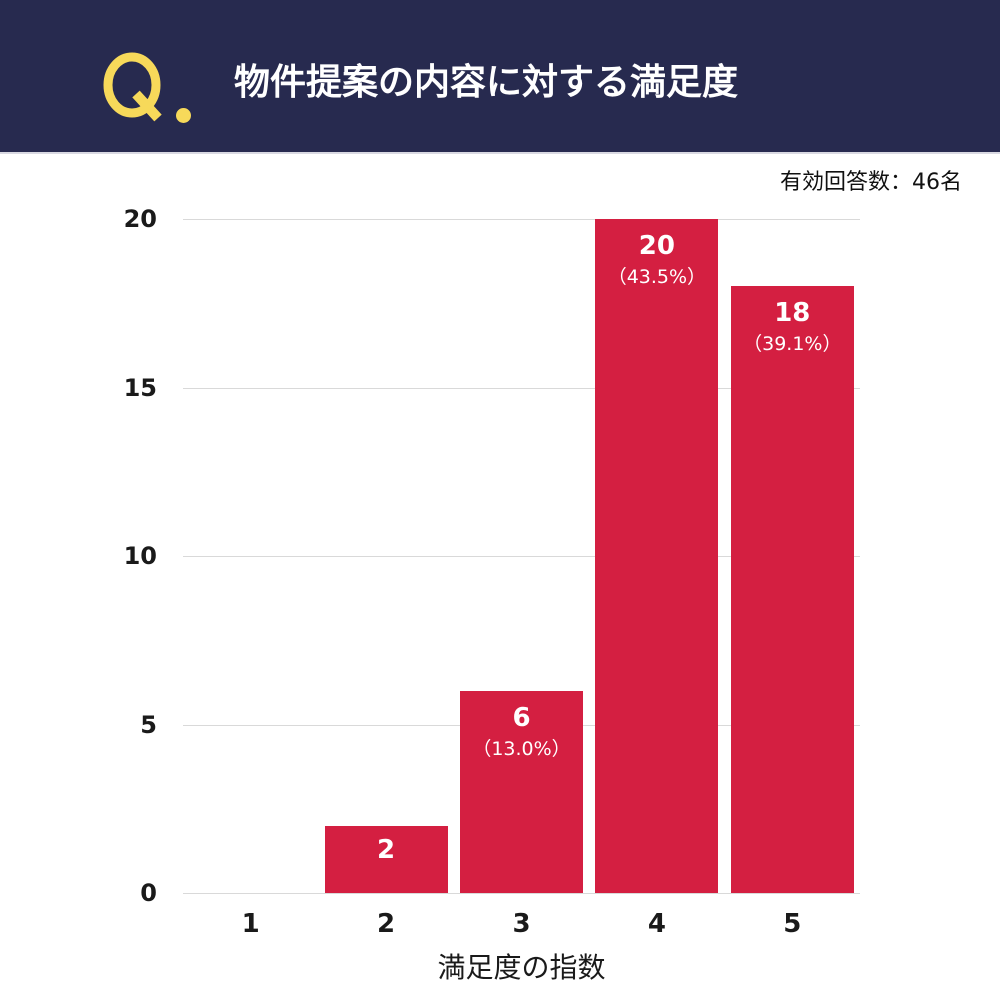 Image resolution: width=1000 pixels, height=1000 pixels. What do you see at coordinates (386, 849) in the screenshot?
I see `bar-value-label: 2` at bounding box center [386, 849].